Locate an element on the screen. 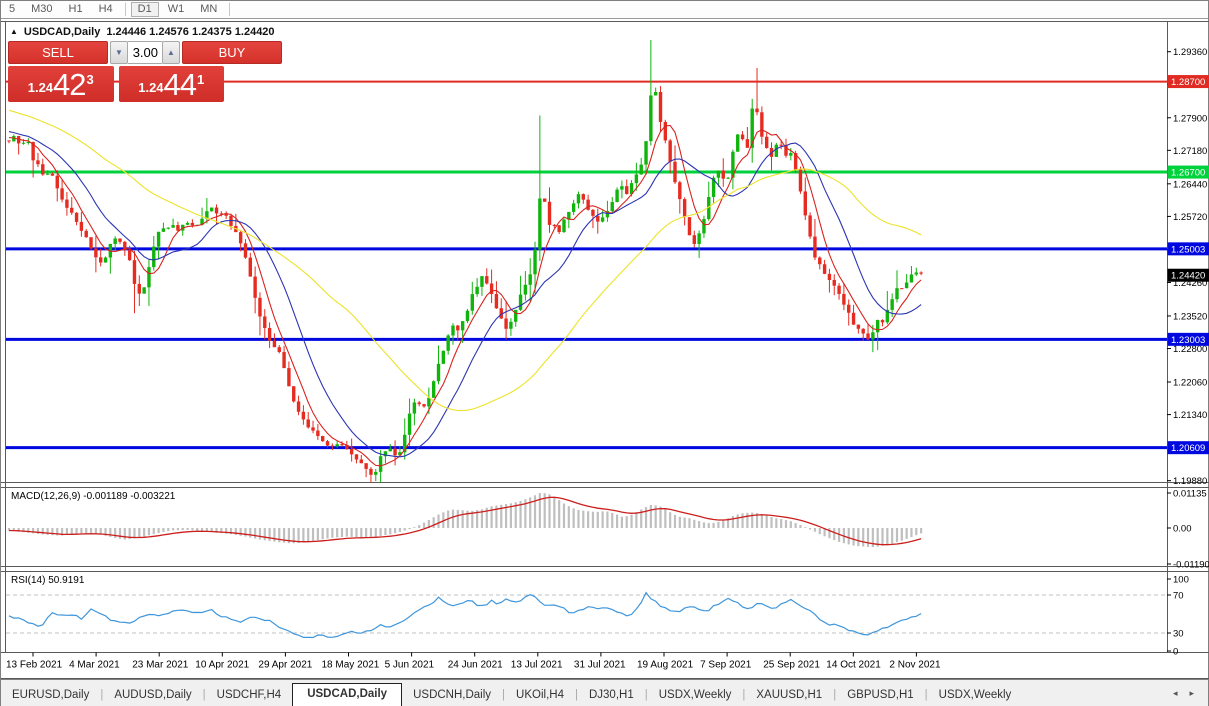 The height and width of the screenshot is (706, 1209). rsi-scale-label: 100 is located at coordinates (1181, 580).